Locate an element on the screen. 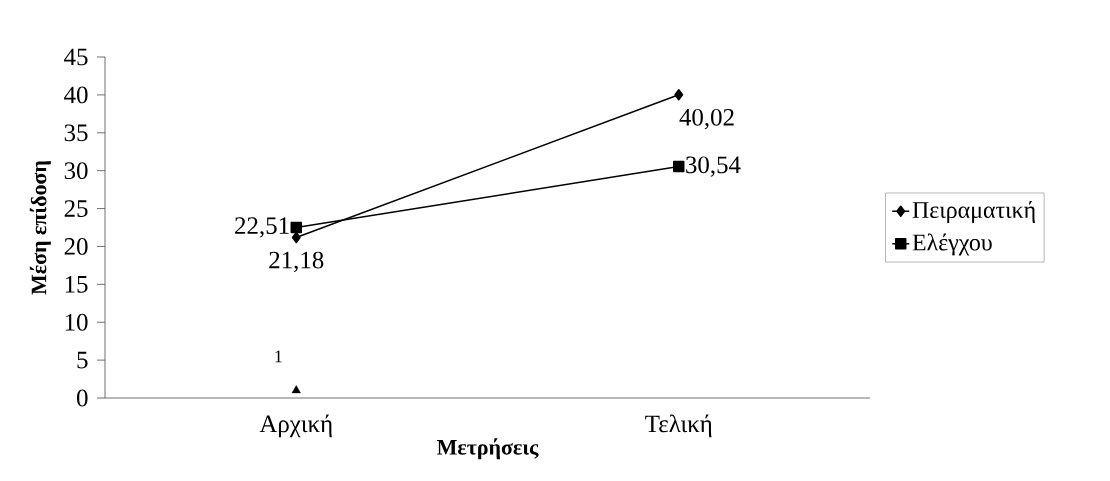 The width and height of the screenshot is (1110, 481). y-tick-label: 15 is located at coordinates (76, 284).